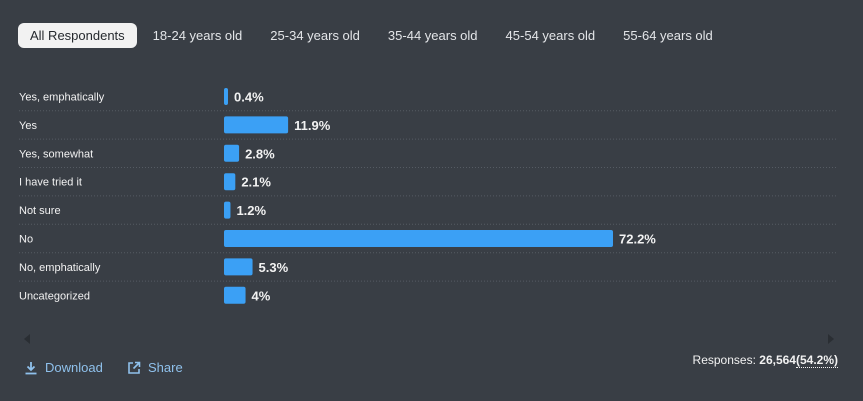 The width and height of the screenshot is (863, 401). What do you see at coordinates (28, 126) in the screenshot?
I see `category-label: Yes` at bounding box center [28, 126].